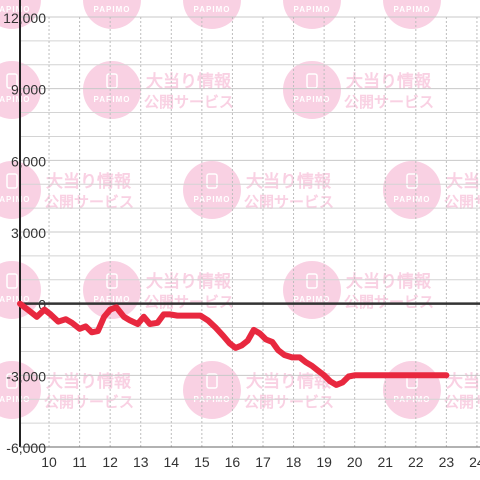 The image size is (480, 480). I want to click on x-tick-label: 20, so click(355, 462).